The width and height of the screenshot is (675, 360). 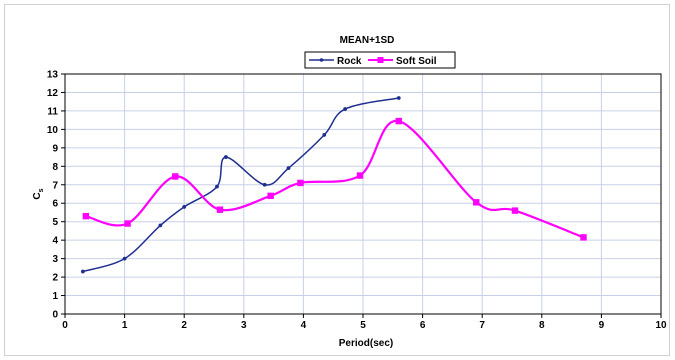 What do you see at coordinates (55, 148) in the screenshot?
I see `y-tick-label: 9` at bounding box center [55, 148].